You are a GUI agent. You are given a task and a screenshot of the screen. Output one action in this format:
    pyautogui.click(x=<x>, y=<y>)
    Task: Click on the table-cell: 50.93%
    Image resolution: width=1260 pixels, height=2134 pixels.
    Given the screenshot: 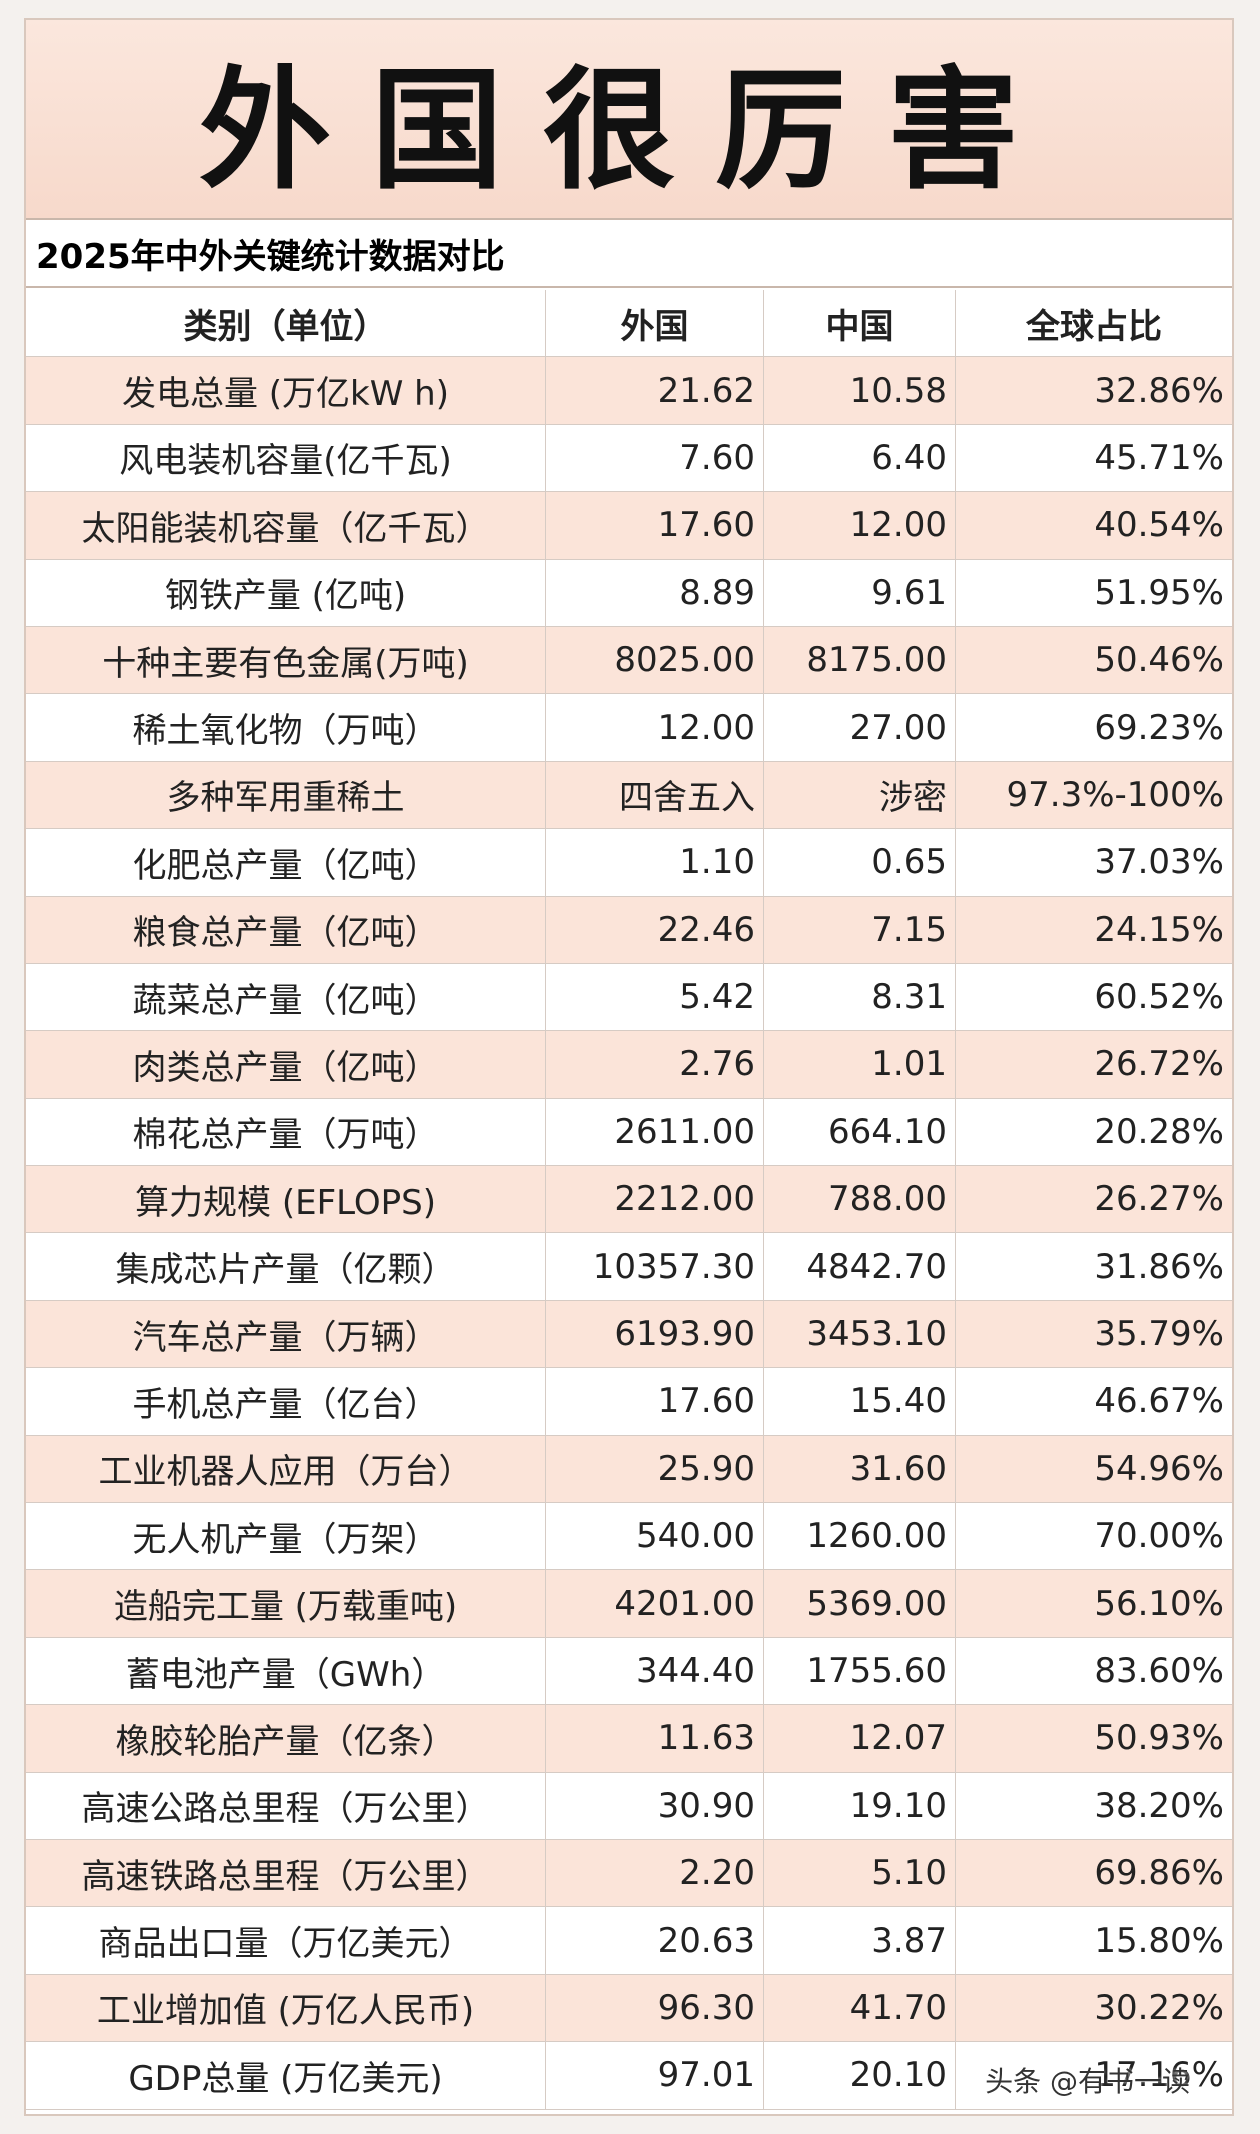 What is the action you would take?
    pyautogui.click(x=1159, y=1738)
    